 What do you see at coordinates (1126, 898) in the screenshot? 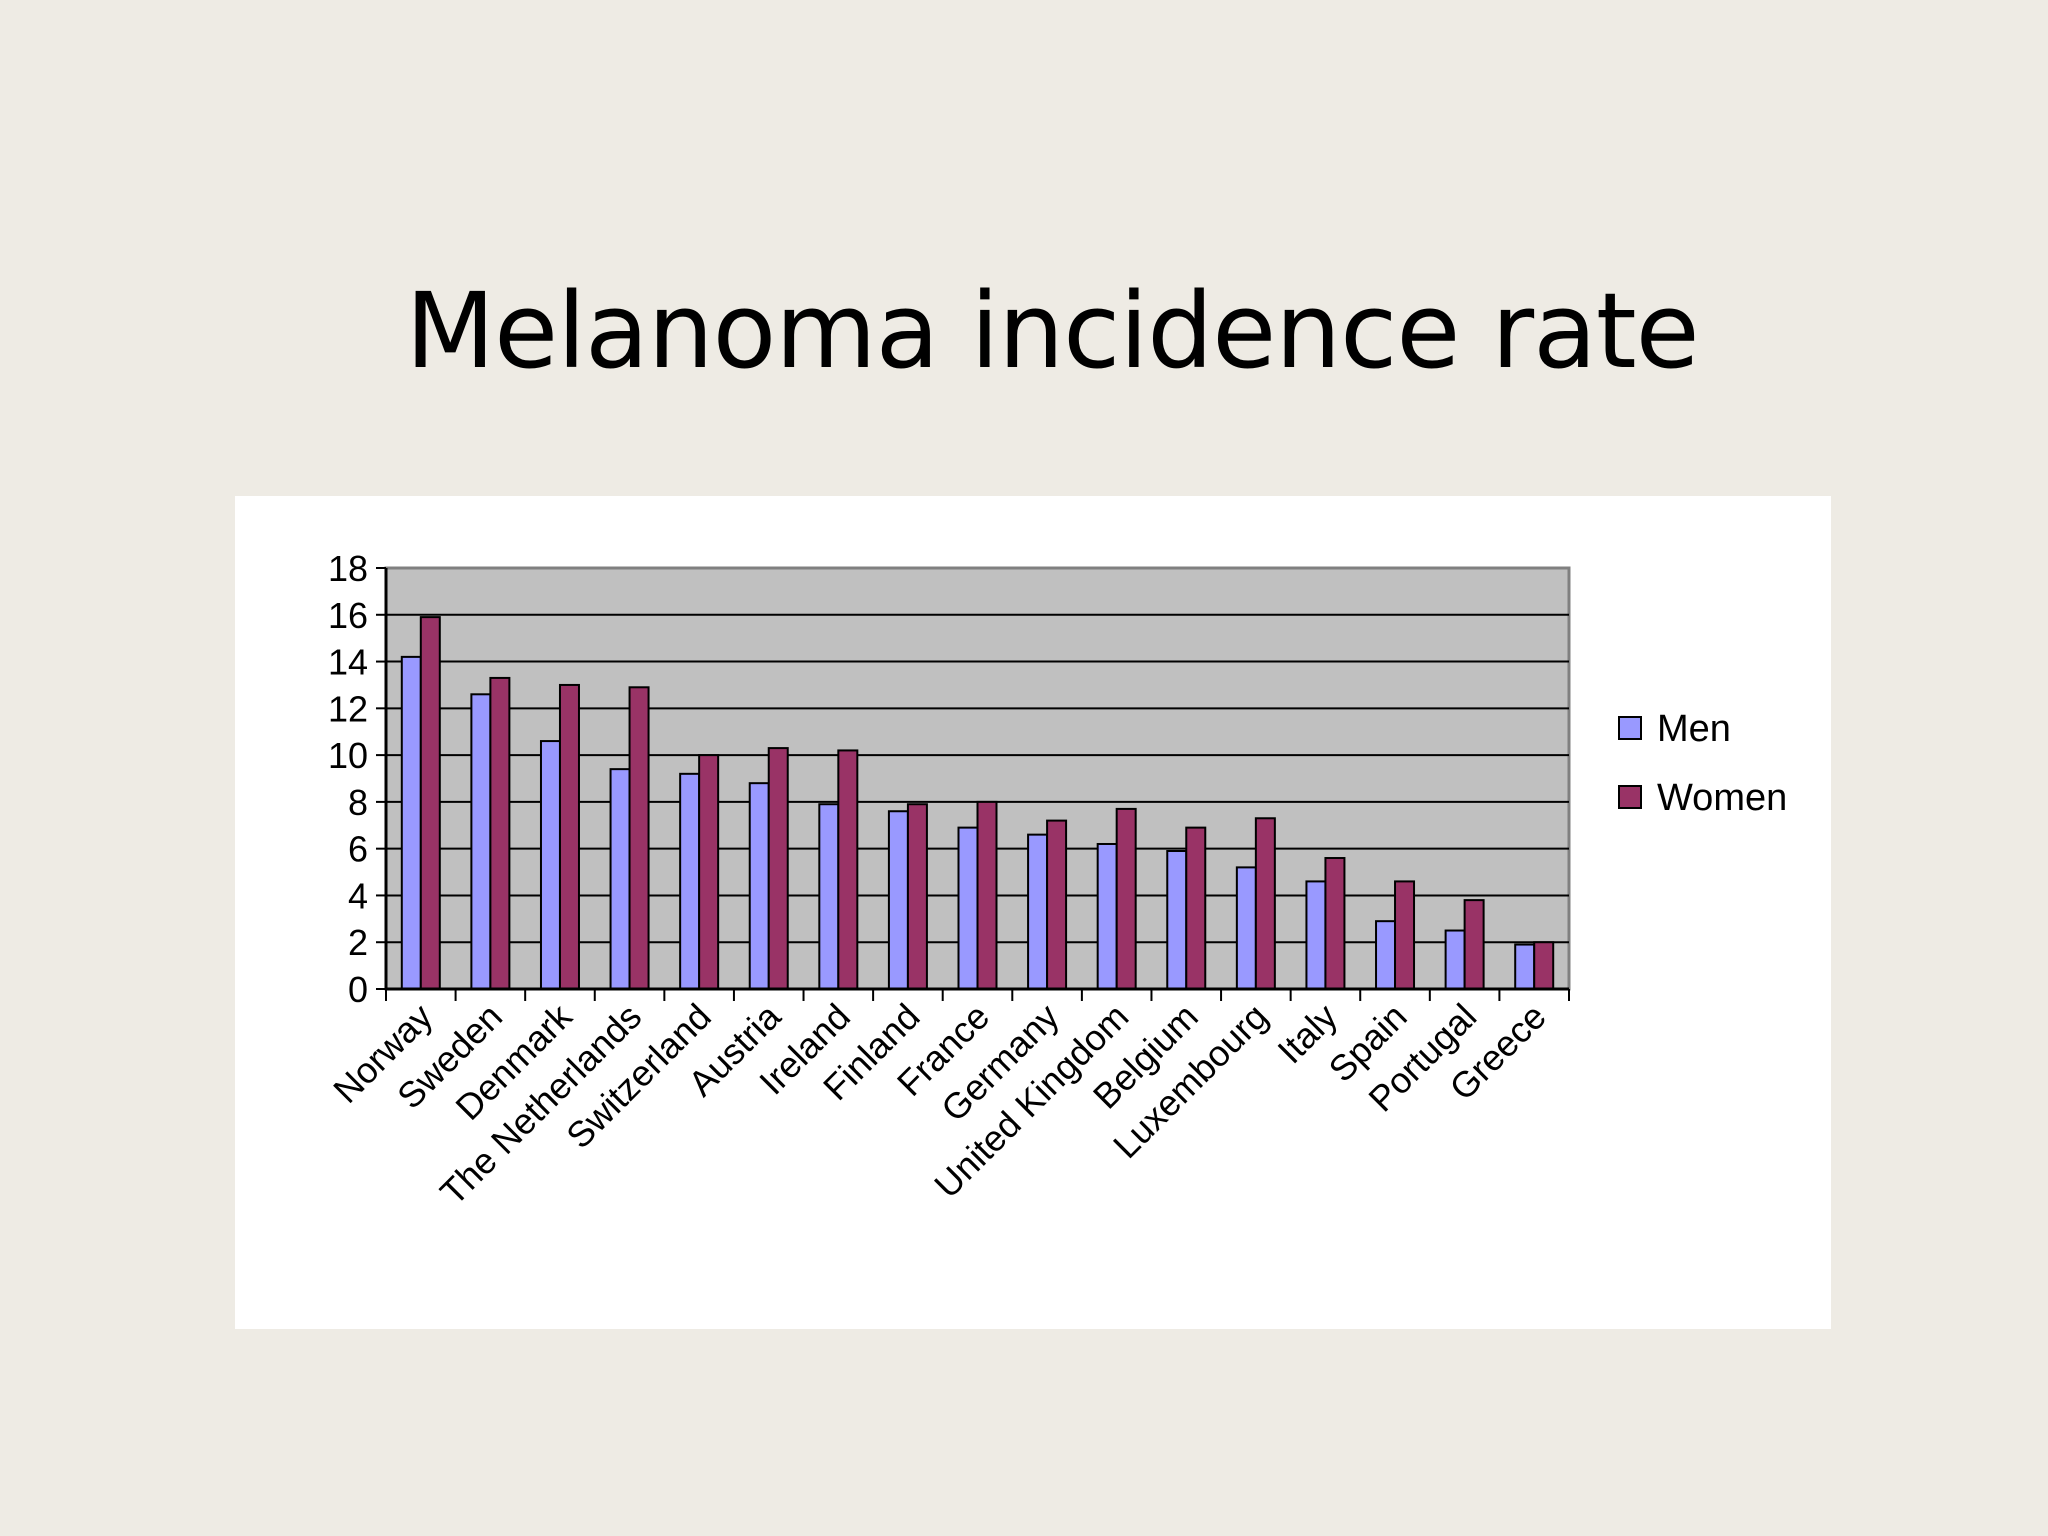
I see `bar-women-united-kingdom` at bounding box center [1126, 898].